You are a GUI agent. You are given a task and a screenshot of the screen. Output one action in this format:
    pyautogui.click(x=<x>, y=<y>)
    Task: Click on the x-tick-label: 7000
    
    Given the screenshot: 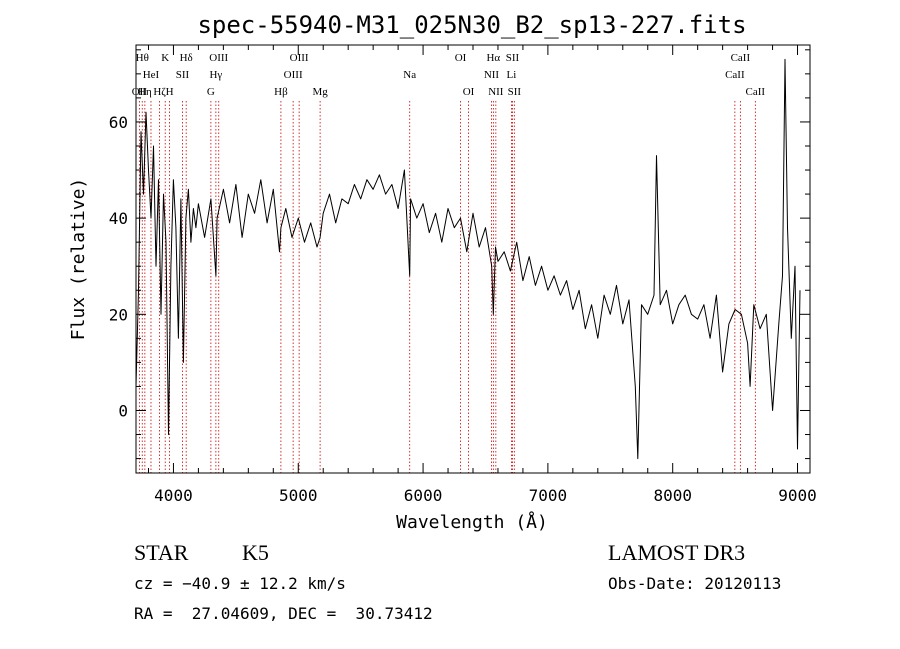 What is the action you would take?
    pyautogui.click(x=548, y=495)
    